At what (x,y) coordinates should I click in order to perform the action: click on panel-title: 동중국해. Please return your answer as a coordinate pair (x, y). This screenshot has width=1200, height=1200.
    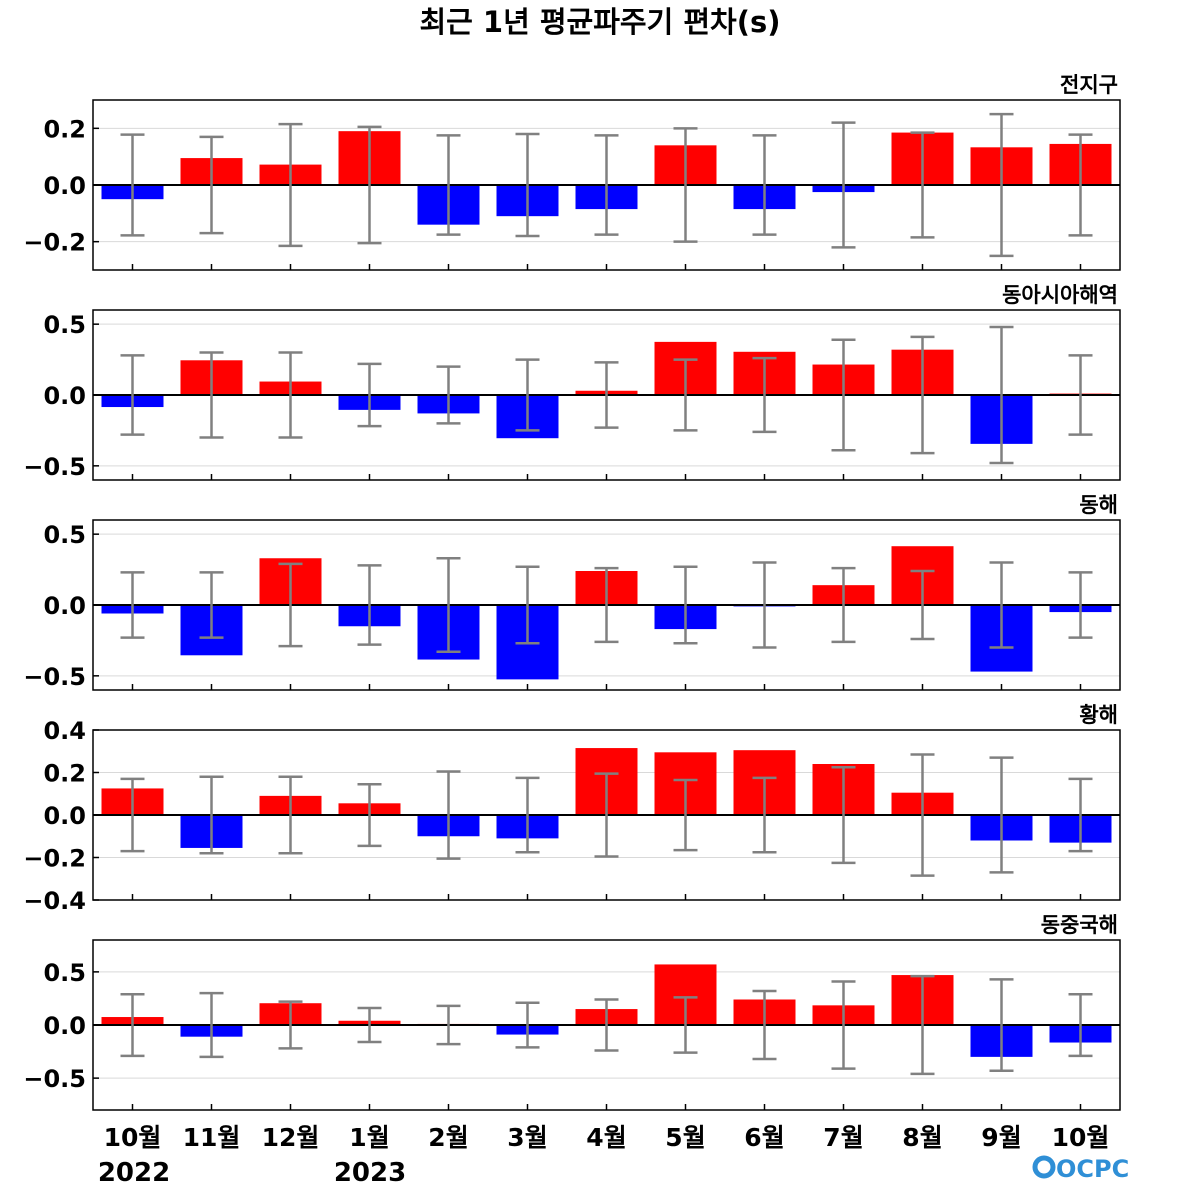
    Looking at the image, I should click on (1079, 925).